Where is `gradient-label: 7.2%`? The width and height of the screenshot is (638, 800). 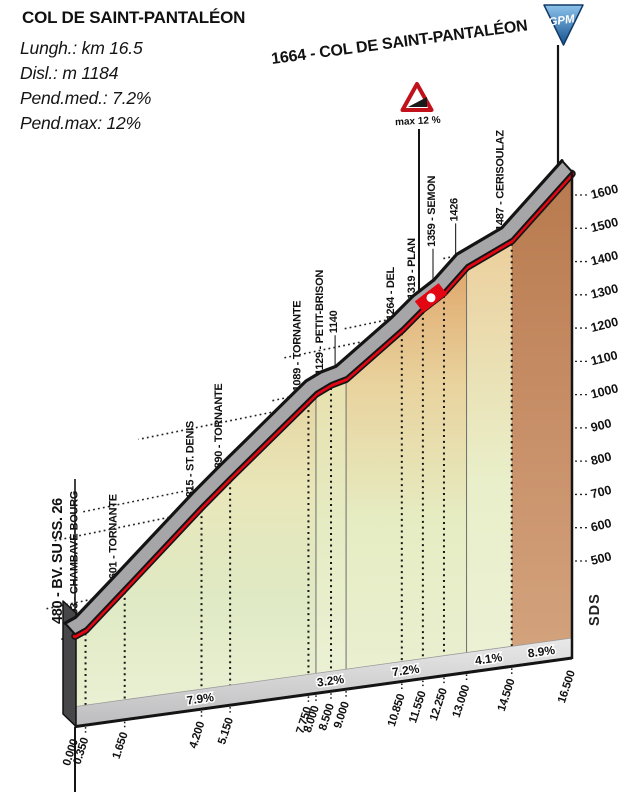 gradient-label: 7.2% is located at coordinates (405, 671).